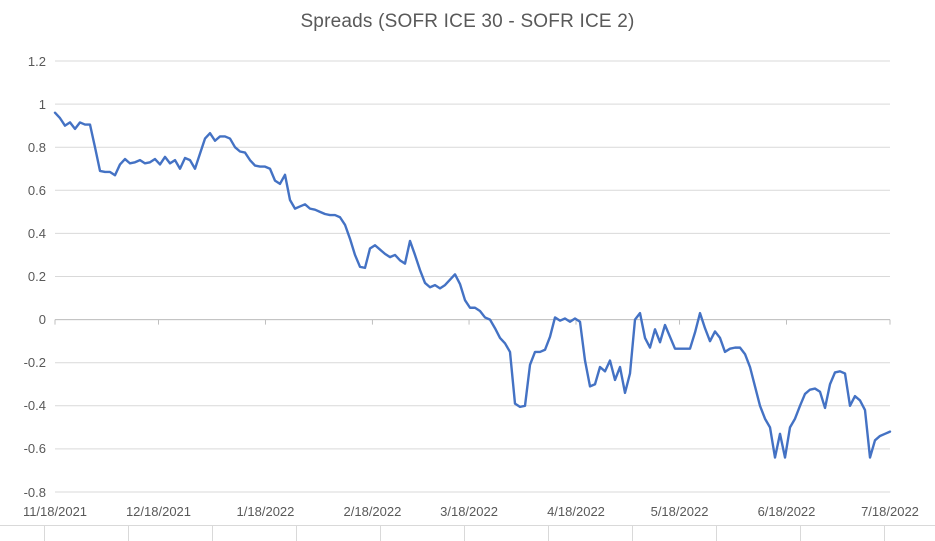  I want to click on x-axis-tick-label: 2/18/2022, so click(372, 511).